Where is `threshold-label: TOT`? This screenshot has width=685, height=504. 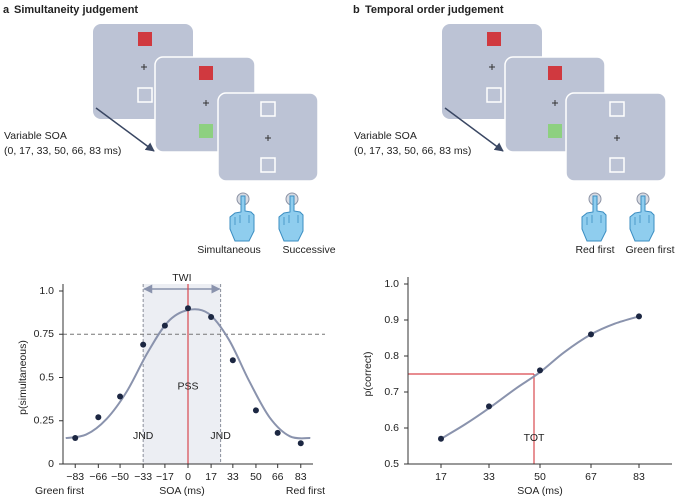 threshold-label: TOT is located at coordinates (534, 438).